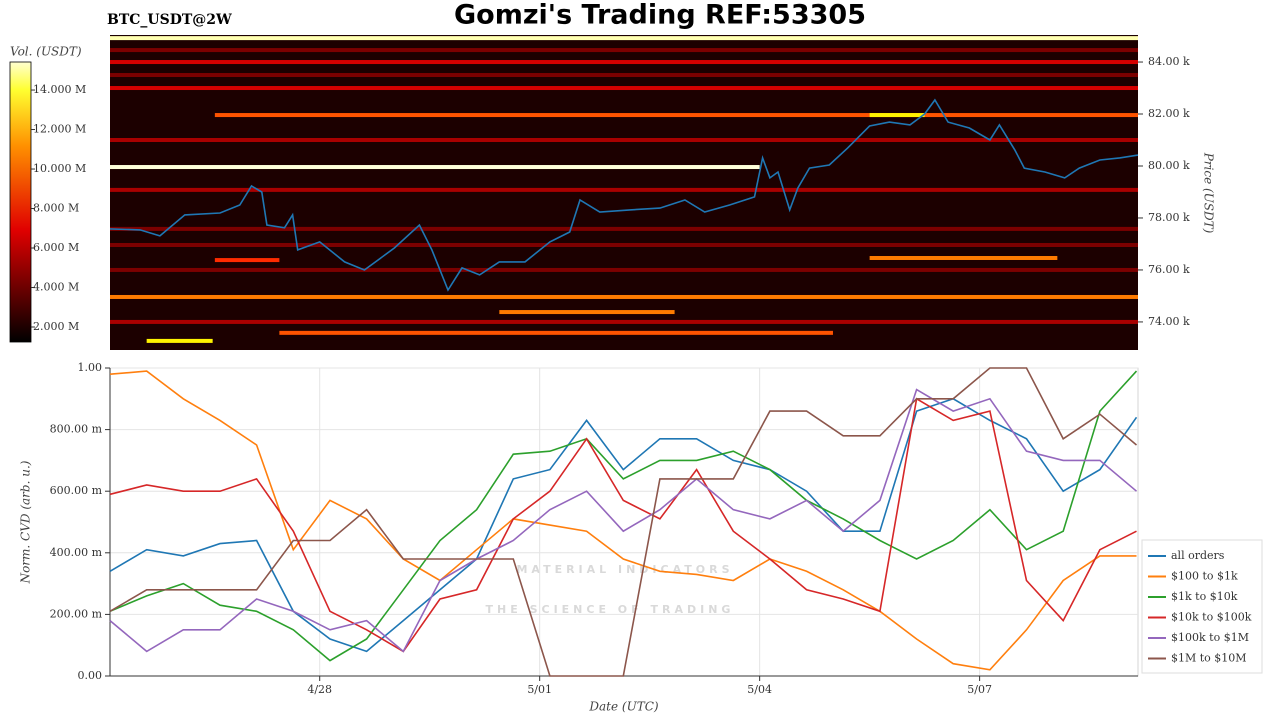  Describe the element at coordinates (1204, 576) in the screenshot. I see `legend-label: $100 to $1k` at that location.